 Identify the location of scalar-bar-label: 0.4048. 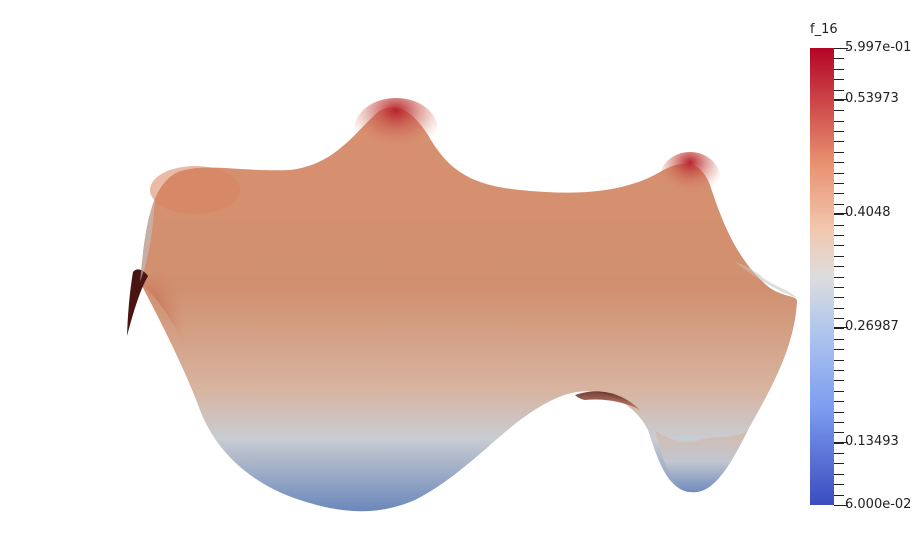
(868, 212).